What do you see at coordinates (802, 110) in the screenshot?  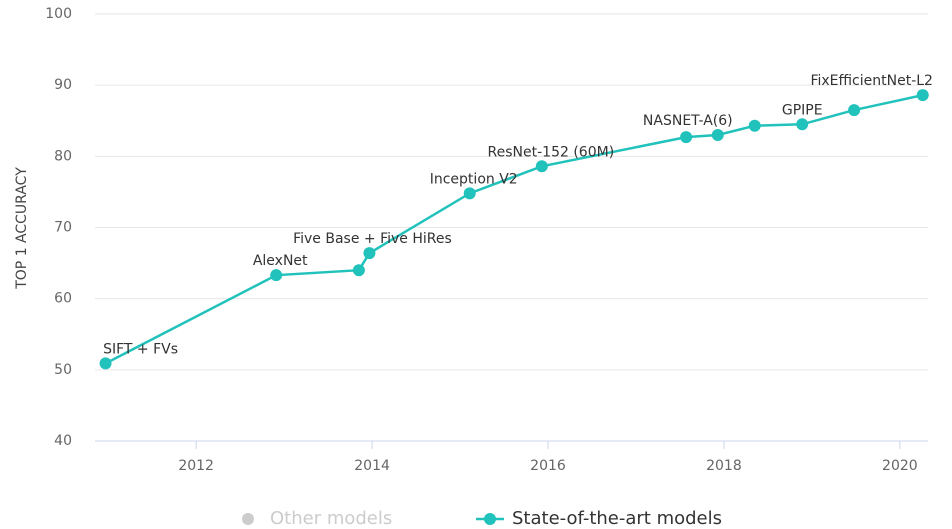 I see `point-label: GPIPE` at bounding box center [802, 110].